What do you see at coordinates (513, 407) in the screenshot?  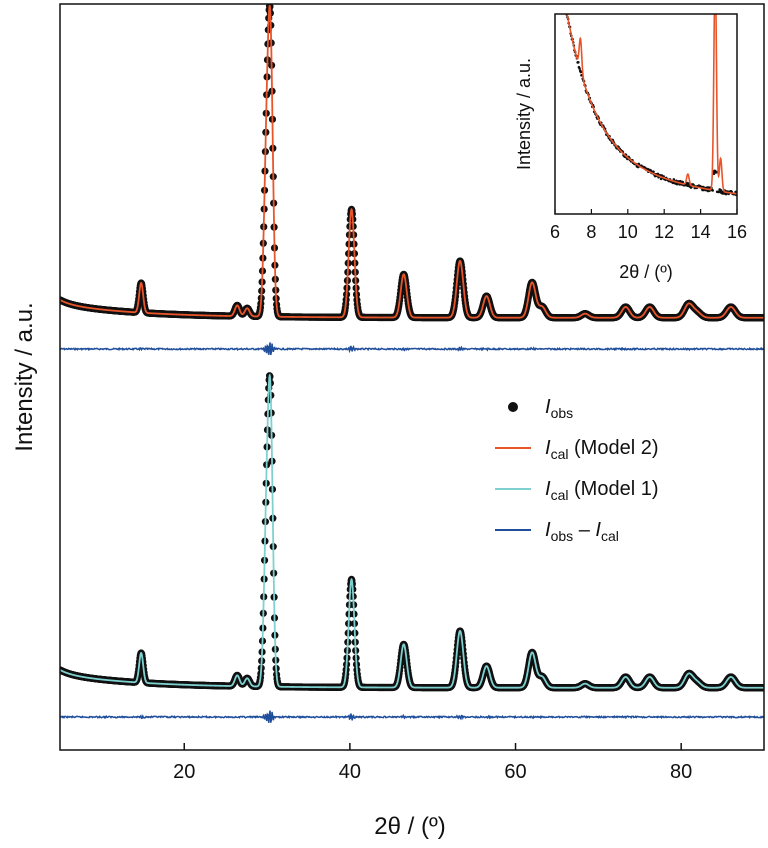 I see `legend-marker-dot` at bounding box center [513, 407].